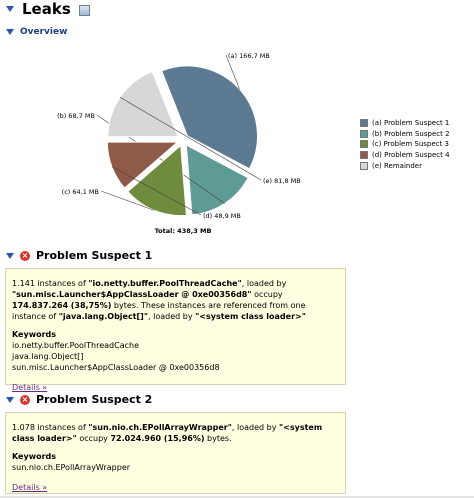 The width and height of the screenshot is (474, 498). Describe the element at coordinates (23, 427) in the screenshot. I see `instance-count: 1.078` at that location.